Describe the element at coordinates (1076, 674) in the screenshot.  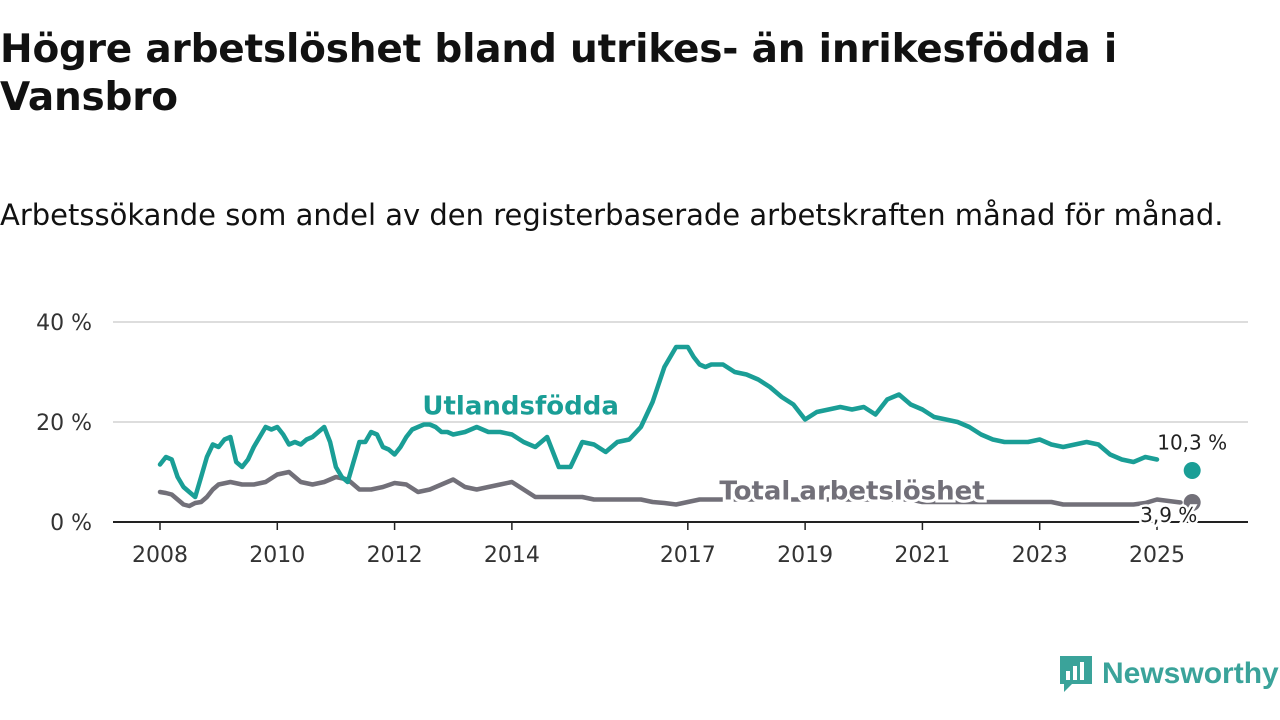
I see `newsworthy-logo-icon` at that location.